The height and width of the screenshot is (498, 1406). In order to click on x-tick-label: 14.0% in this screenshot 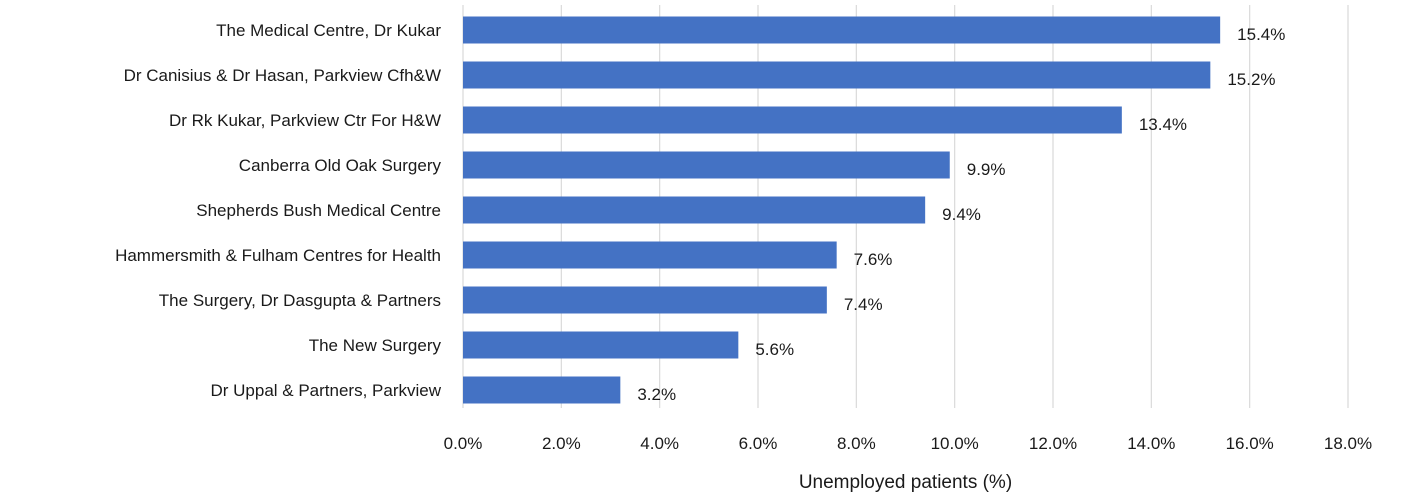, I will do `click(1151, 443)`.